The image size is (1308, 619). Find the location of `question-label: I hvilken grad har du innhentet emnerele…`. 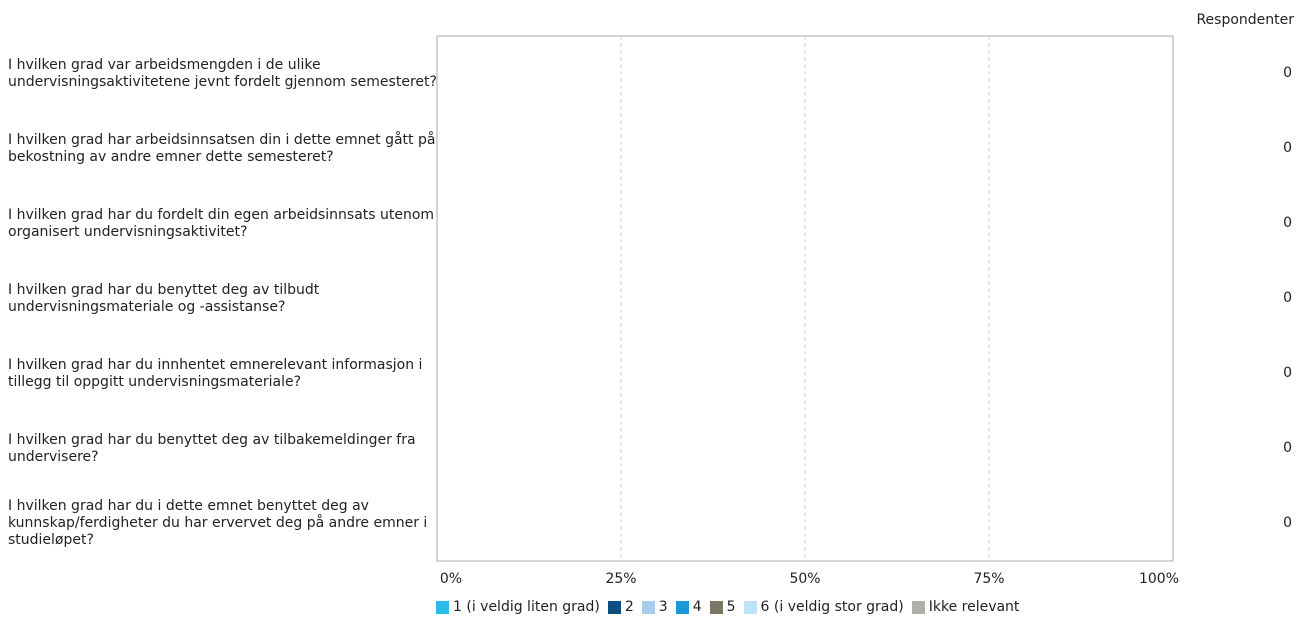

question-label: I hvilken grad har du innhentet emnerele… is located at coordinates (215, 373).